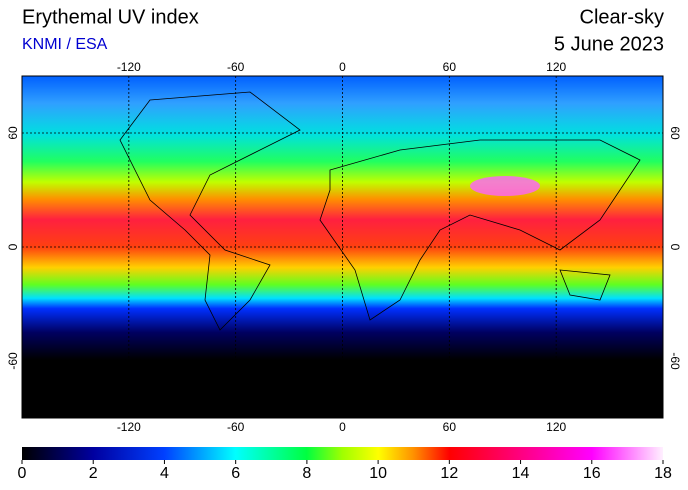  Describe the element at coordinates (93, 473) in the screenshot. I see `colorbar-tick-label: 2` at that location.